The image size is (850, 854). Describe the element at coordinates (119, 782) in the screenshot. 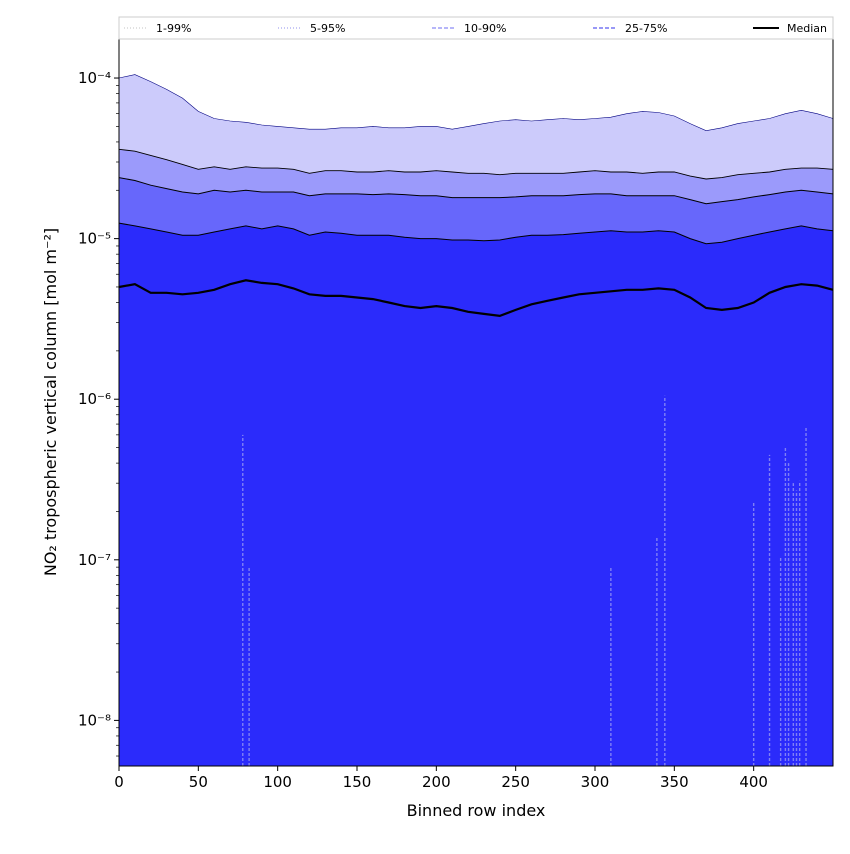

I see `x-tick-label: 0` at that location.